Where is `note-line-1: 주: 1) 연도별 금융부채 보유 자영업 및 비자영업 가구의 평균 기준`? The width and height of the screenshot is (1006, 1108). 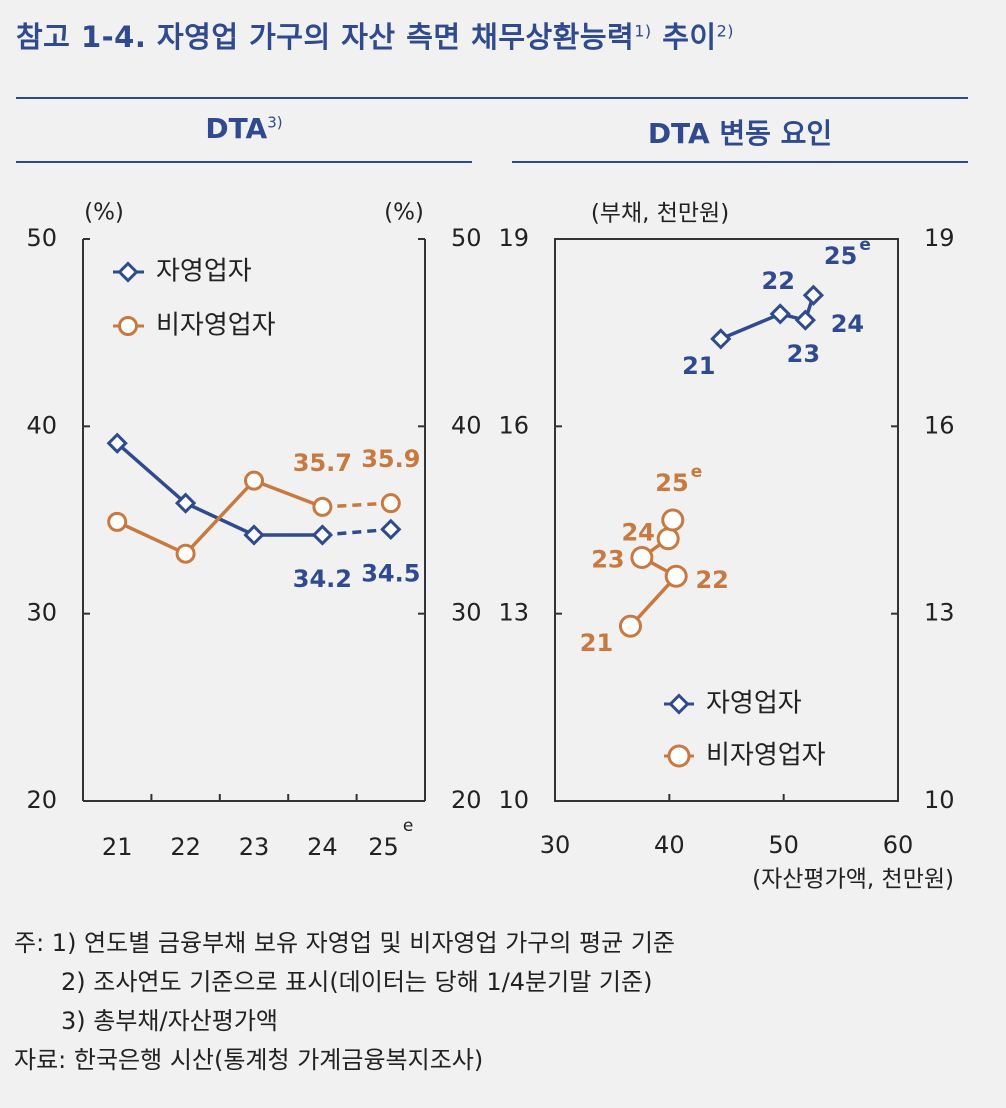 note-line-1: 주: 1) 연도별 금융부채 보유 자영업 및 비자영업 가구의 평균 기준 is located at coordinates (345, 943).